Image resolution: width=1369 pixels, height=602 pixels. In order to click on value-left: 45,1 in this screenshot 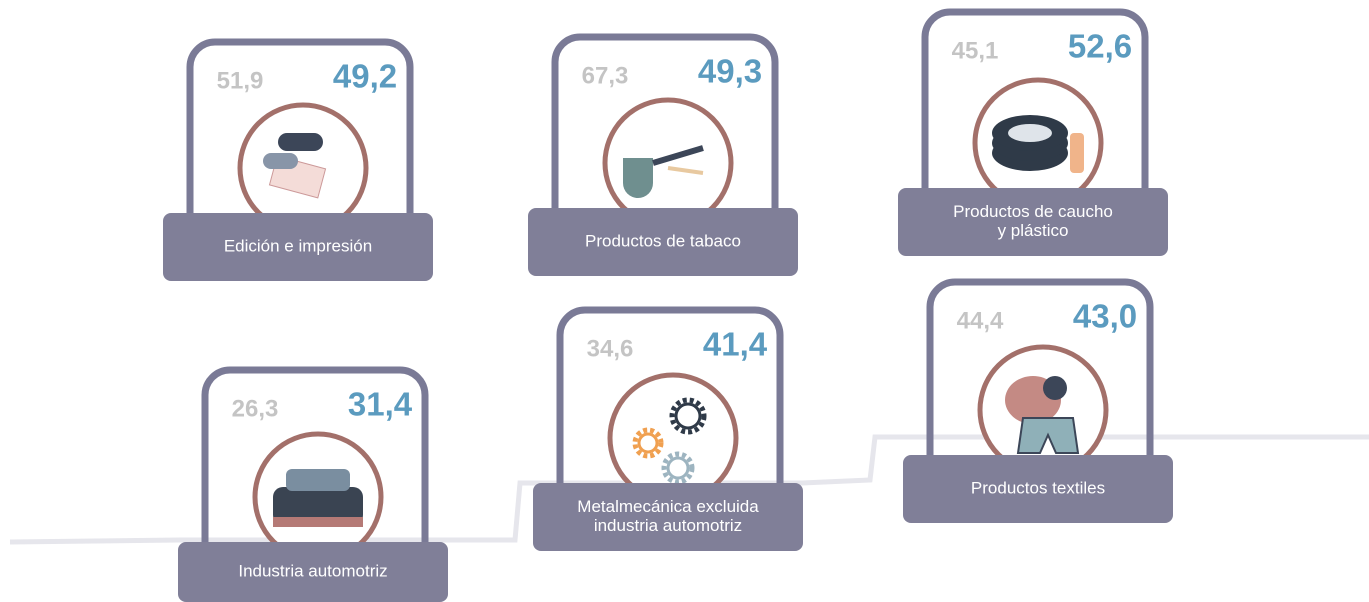, I will do `click(975, 50)`.